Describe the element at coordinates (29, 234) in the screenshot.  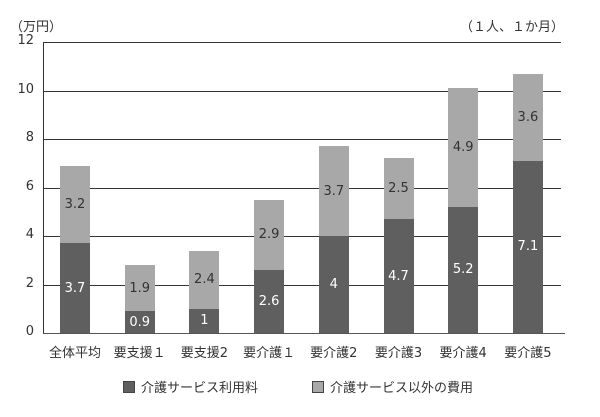
I see `y-tick-label: 4` at that location.